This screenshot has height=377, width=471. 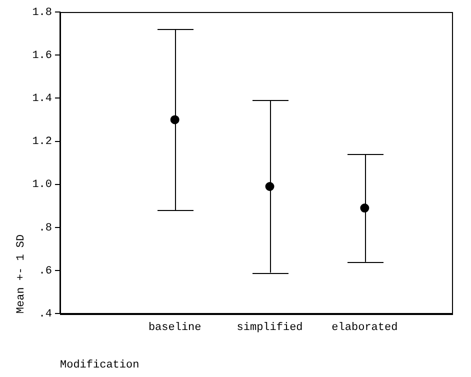 What do you see at coordinates (100, 365) in the screenshot?
I see `x-axis-title: Modification` at bounding box center [100, 365].